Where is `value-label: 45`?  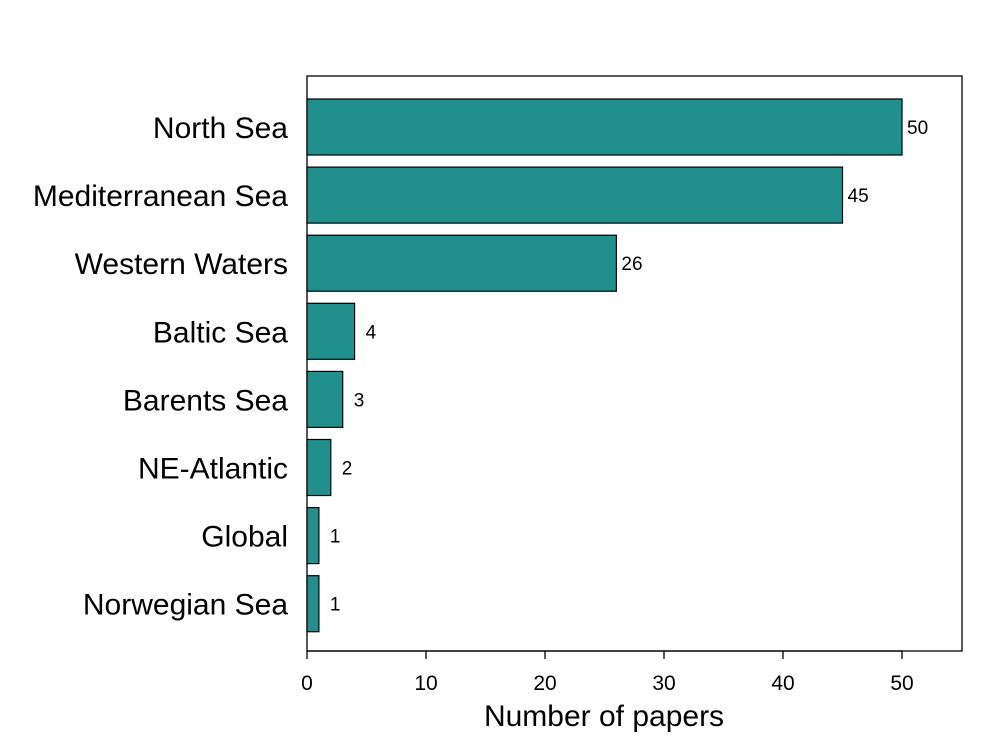 value-label: 45 is located at coordinates (858, 196).